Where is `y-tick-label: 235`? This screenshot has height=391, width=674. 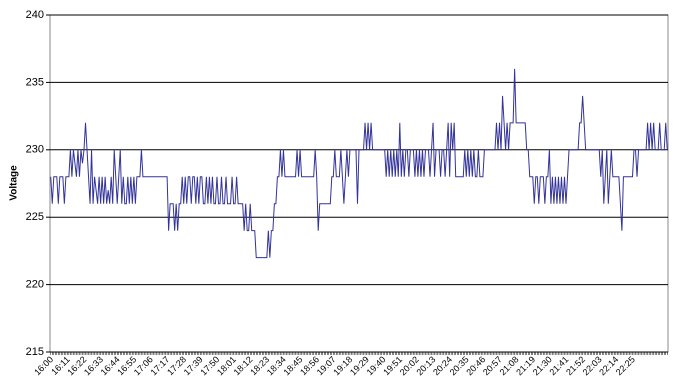 y-tick-label: 235 is located at coordinates (35, 82).